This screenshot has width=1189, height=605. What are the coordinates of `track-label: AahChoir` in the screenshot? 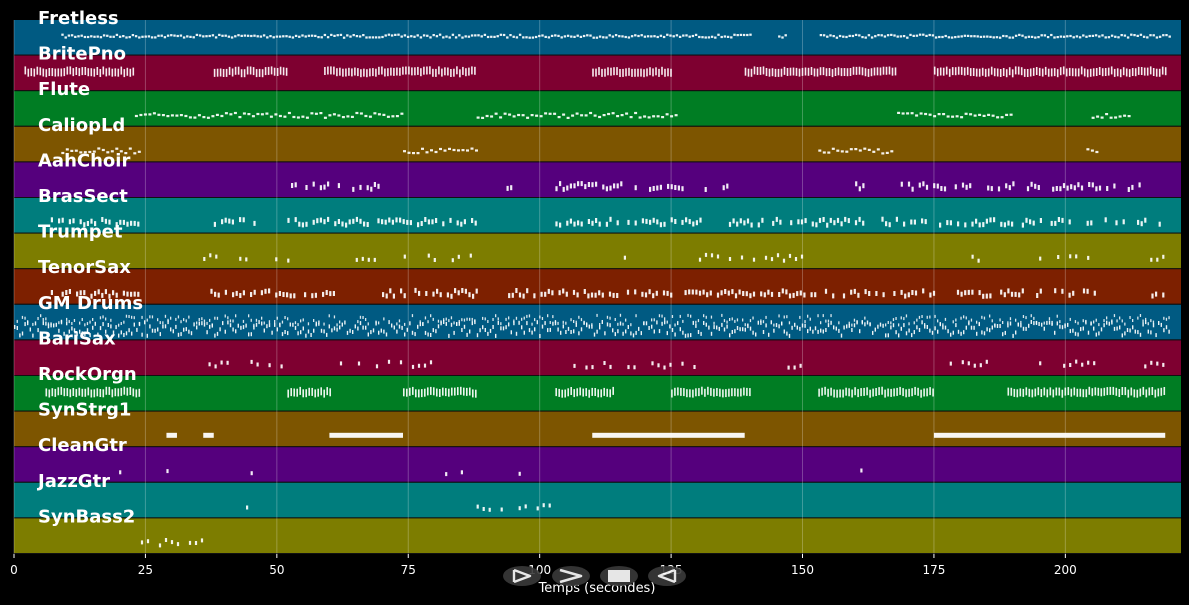 It's located at (84, 160).